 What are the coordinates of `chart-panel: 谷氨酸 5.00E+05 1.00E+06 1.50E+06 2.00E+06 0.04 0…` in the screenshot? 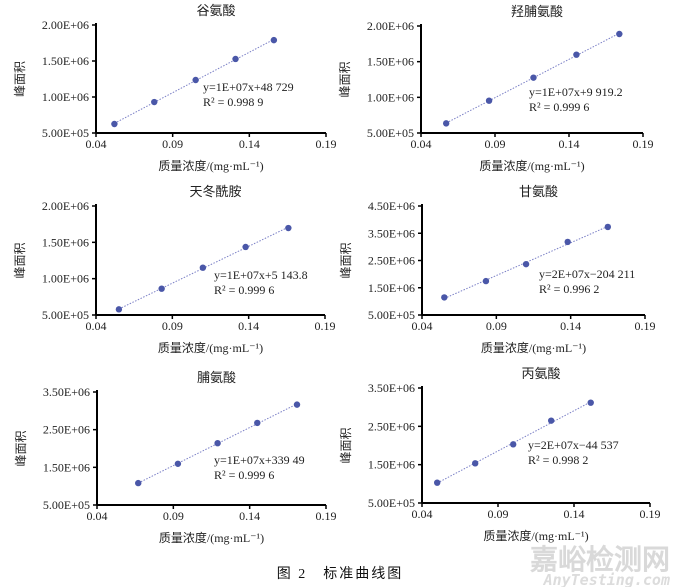 It's located at (175, 88).